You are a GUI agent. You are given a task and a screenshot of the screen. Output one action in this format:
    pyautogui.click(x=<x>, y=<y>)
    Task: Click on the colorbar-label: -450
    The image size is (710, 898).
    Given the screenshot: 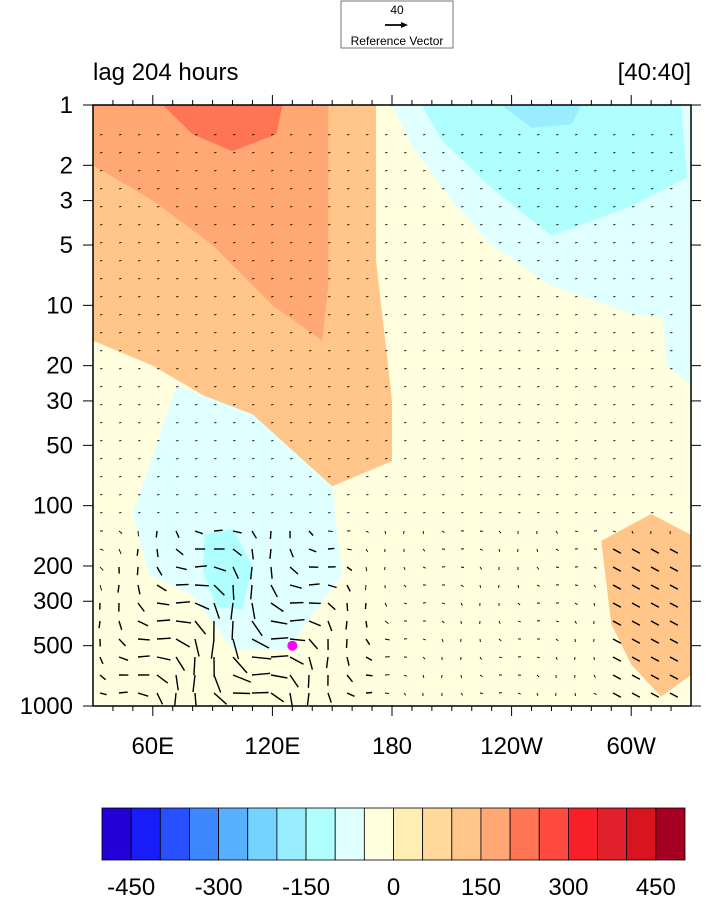 What is the action you would take?
    pyautogui.click(x=131, y=886)
    